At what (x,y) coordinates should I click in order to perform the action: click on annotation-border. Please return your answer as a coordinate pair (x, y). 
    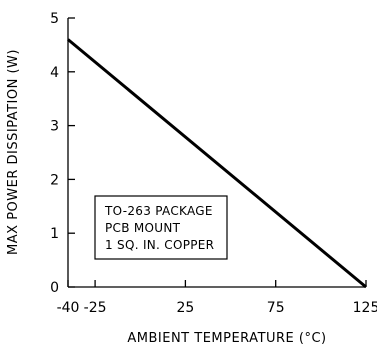
    Looking at the image, I should click on (161, 227).